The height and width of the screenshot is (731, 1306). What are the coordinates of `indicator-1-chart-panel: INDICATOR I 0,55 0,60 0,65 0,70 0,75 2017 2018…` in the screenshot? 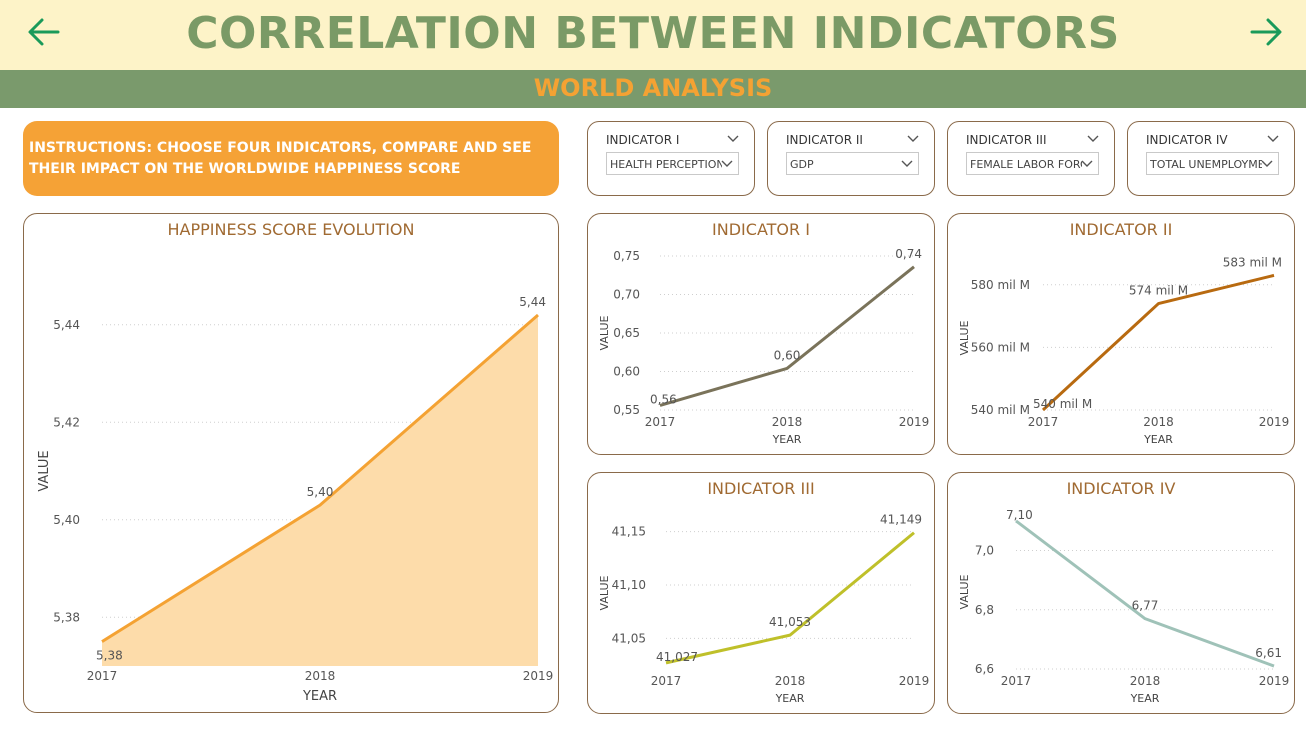 It's located at (761, 334).